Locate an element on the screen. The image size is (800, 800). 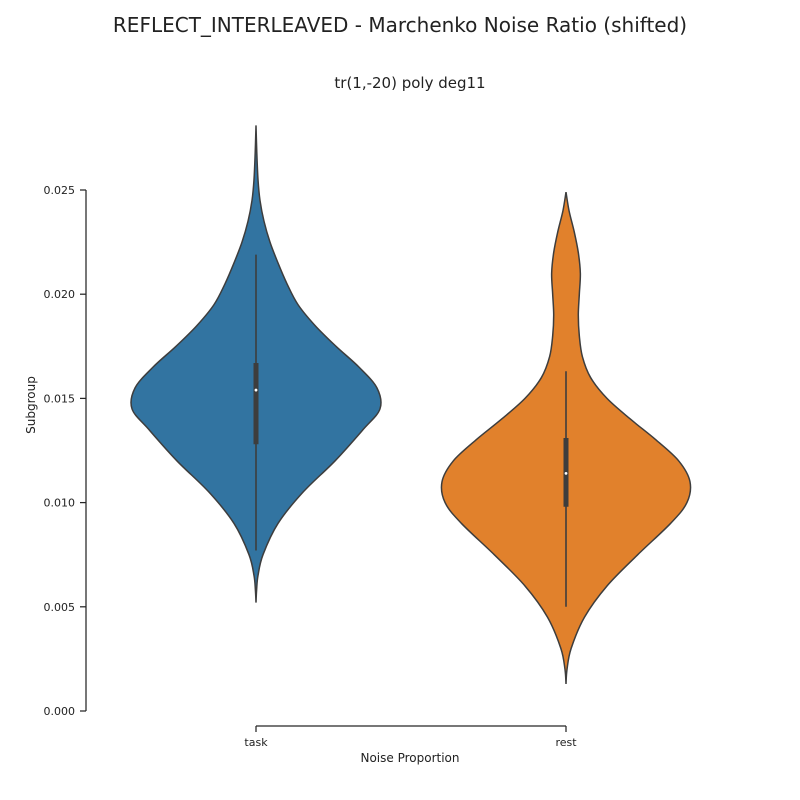
y-tick-label: 0.000 is located at coordinates (60, 711).